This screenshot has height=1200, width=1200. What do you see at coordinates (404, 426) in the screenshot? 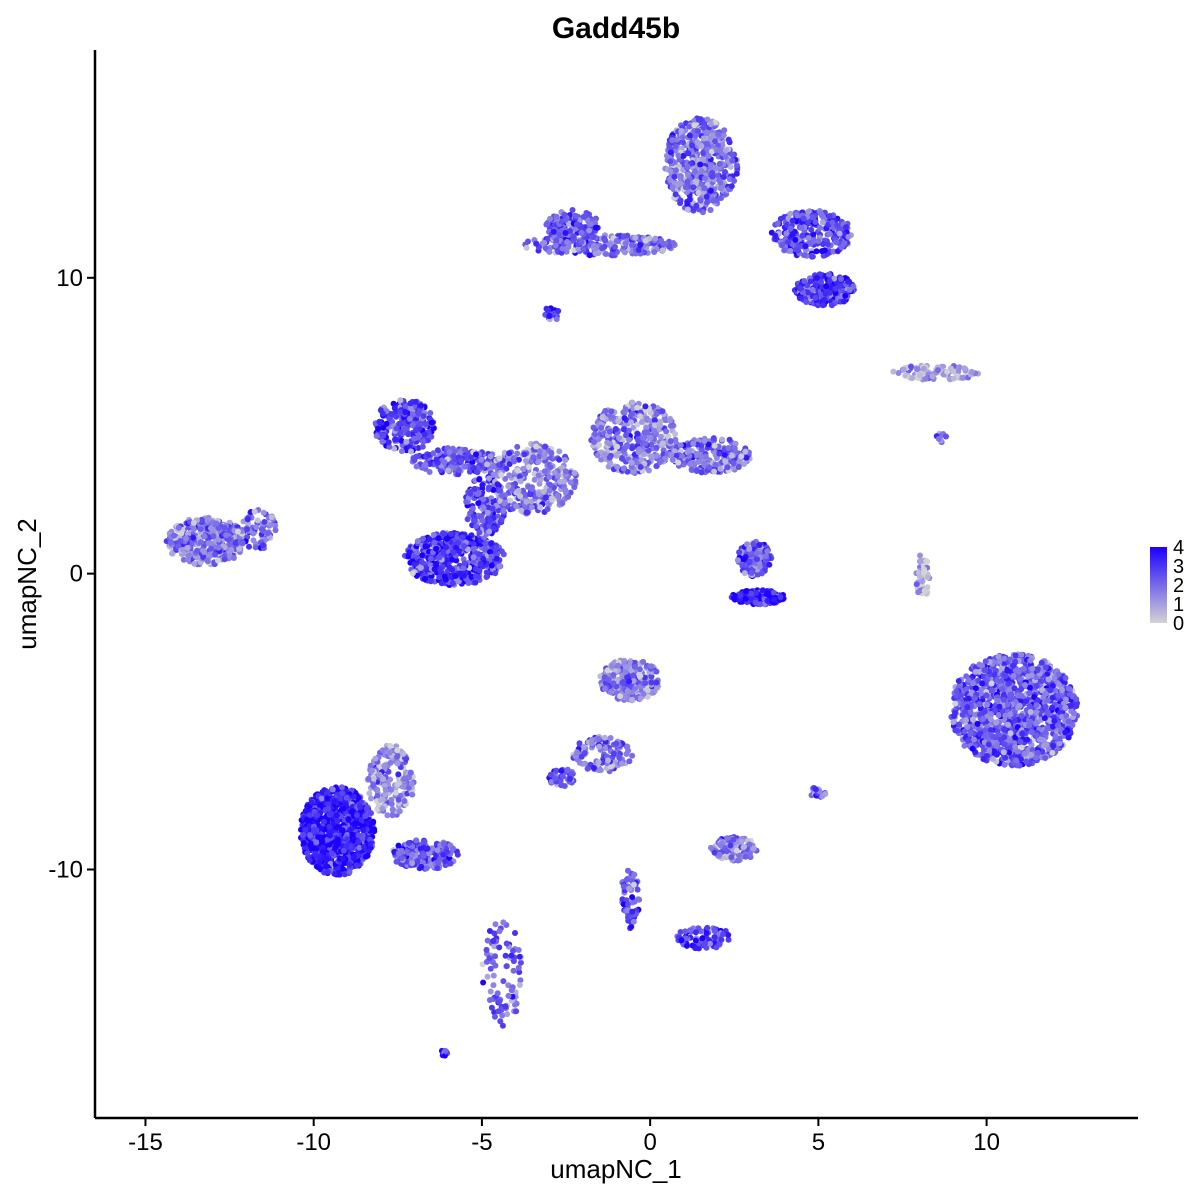
I see `cluster-center-left-arm` at bounding box center [404, 426].